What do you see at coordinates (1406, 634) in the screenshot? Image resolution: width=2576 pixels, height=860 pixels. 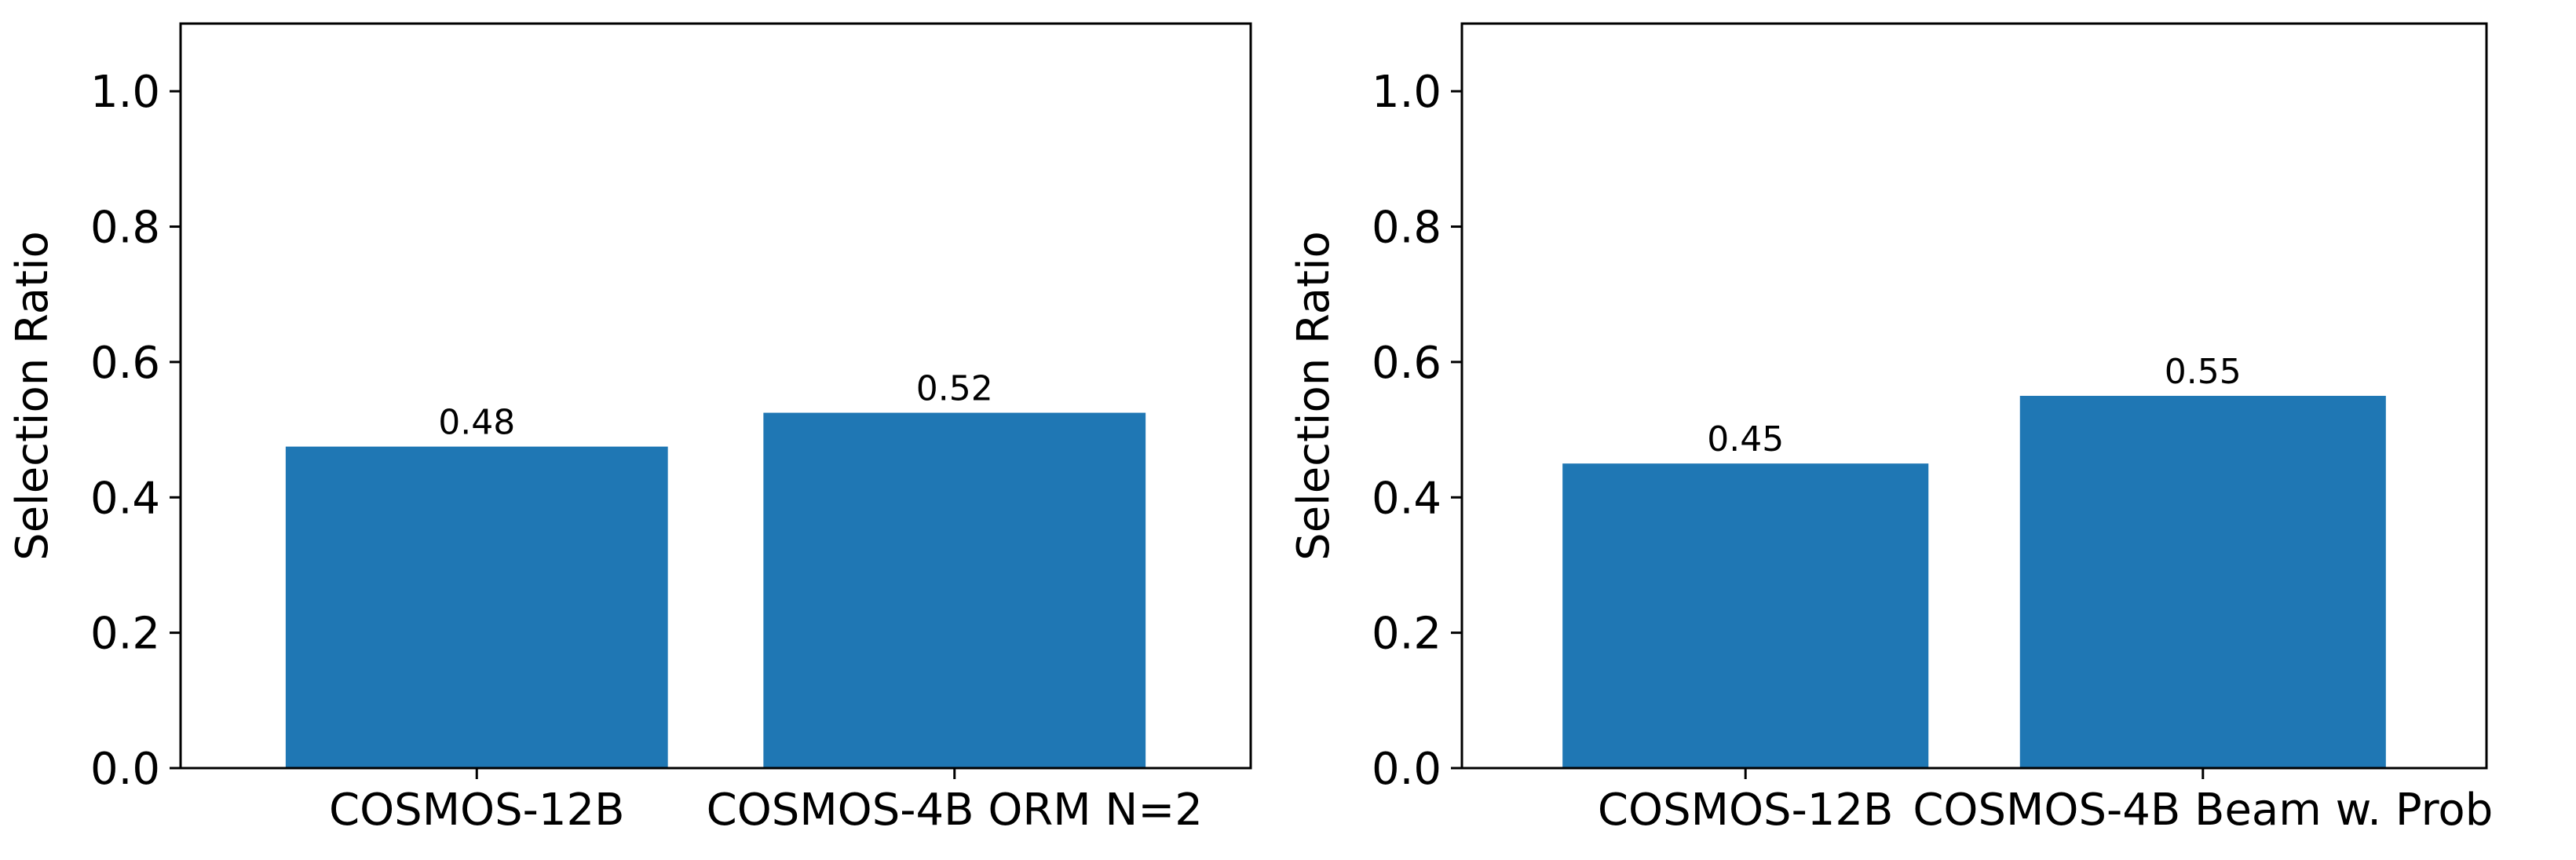 I see `right-y-tick-label-1: 0.2` at bounding box center [1406, 634].